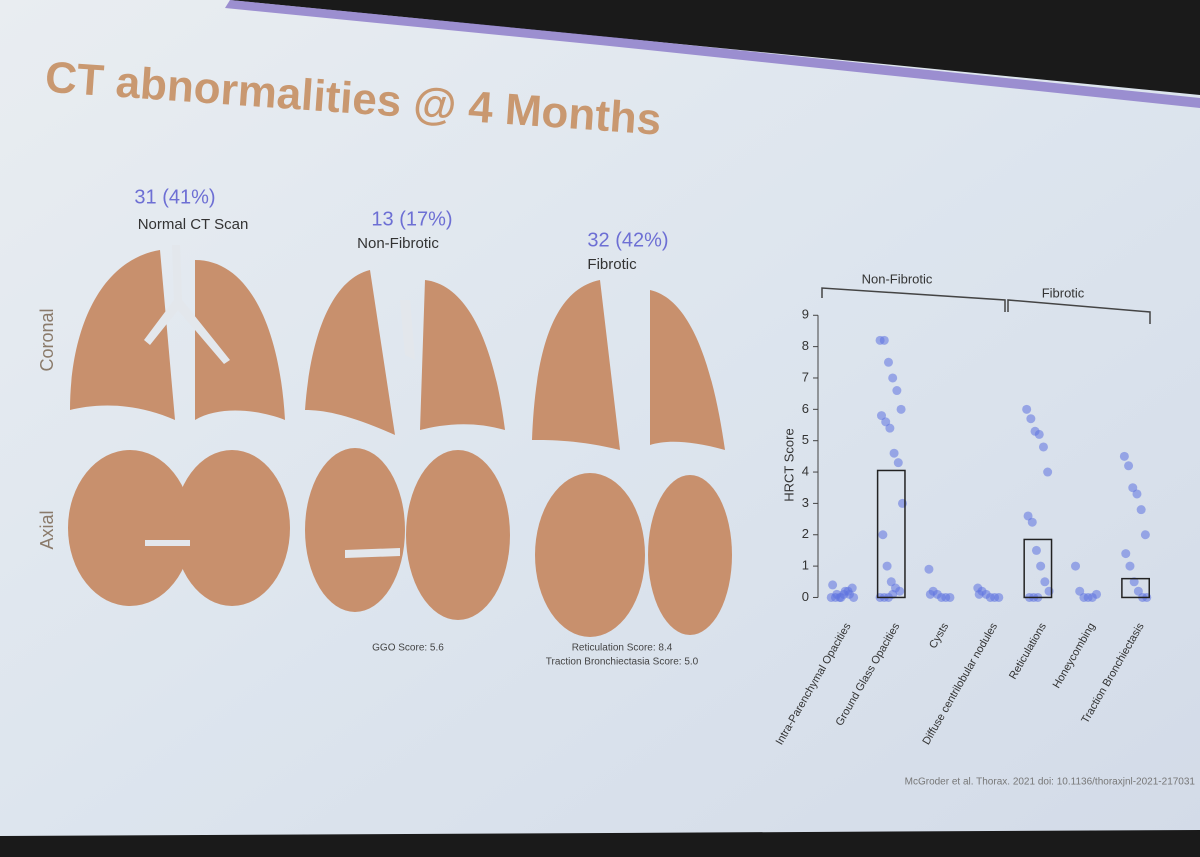  Describe the element at coordinates (627, 240) in the screenshot. I see `panel-count: 32 (42%)` at that location.